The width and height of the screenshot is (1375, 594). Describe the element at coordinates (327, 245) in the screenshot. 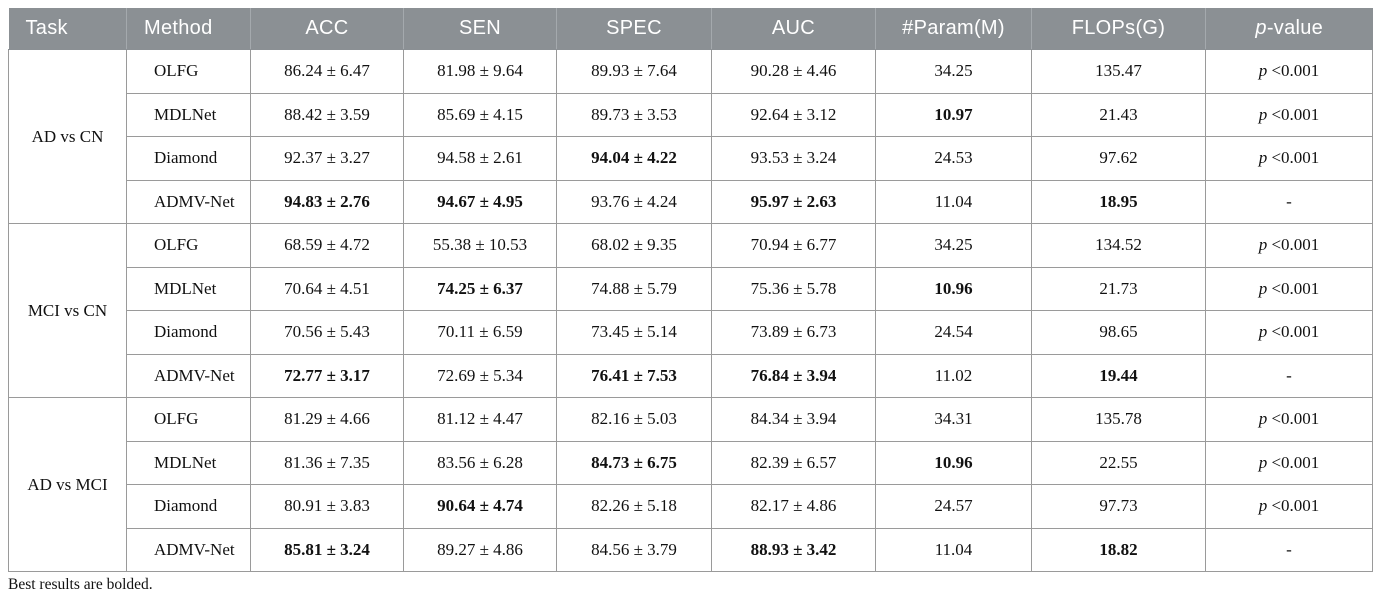

I see `value-cell: 68.59 ± 4.72` at that location.